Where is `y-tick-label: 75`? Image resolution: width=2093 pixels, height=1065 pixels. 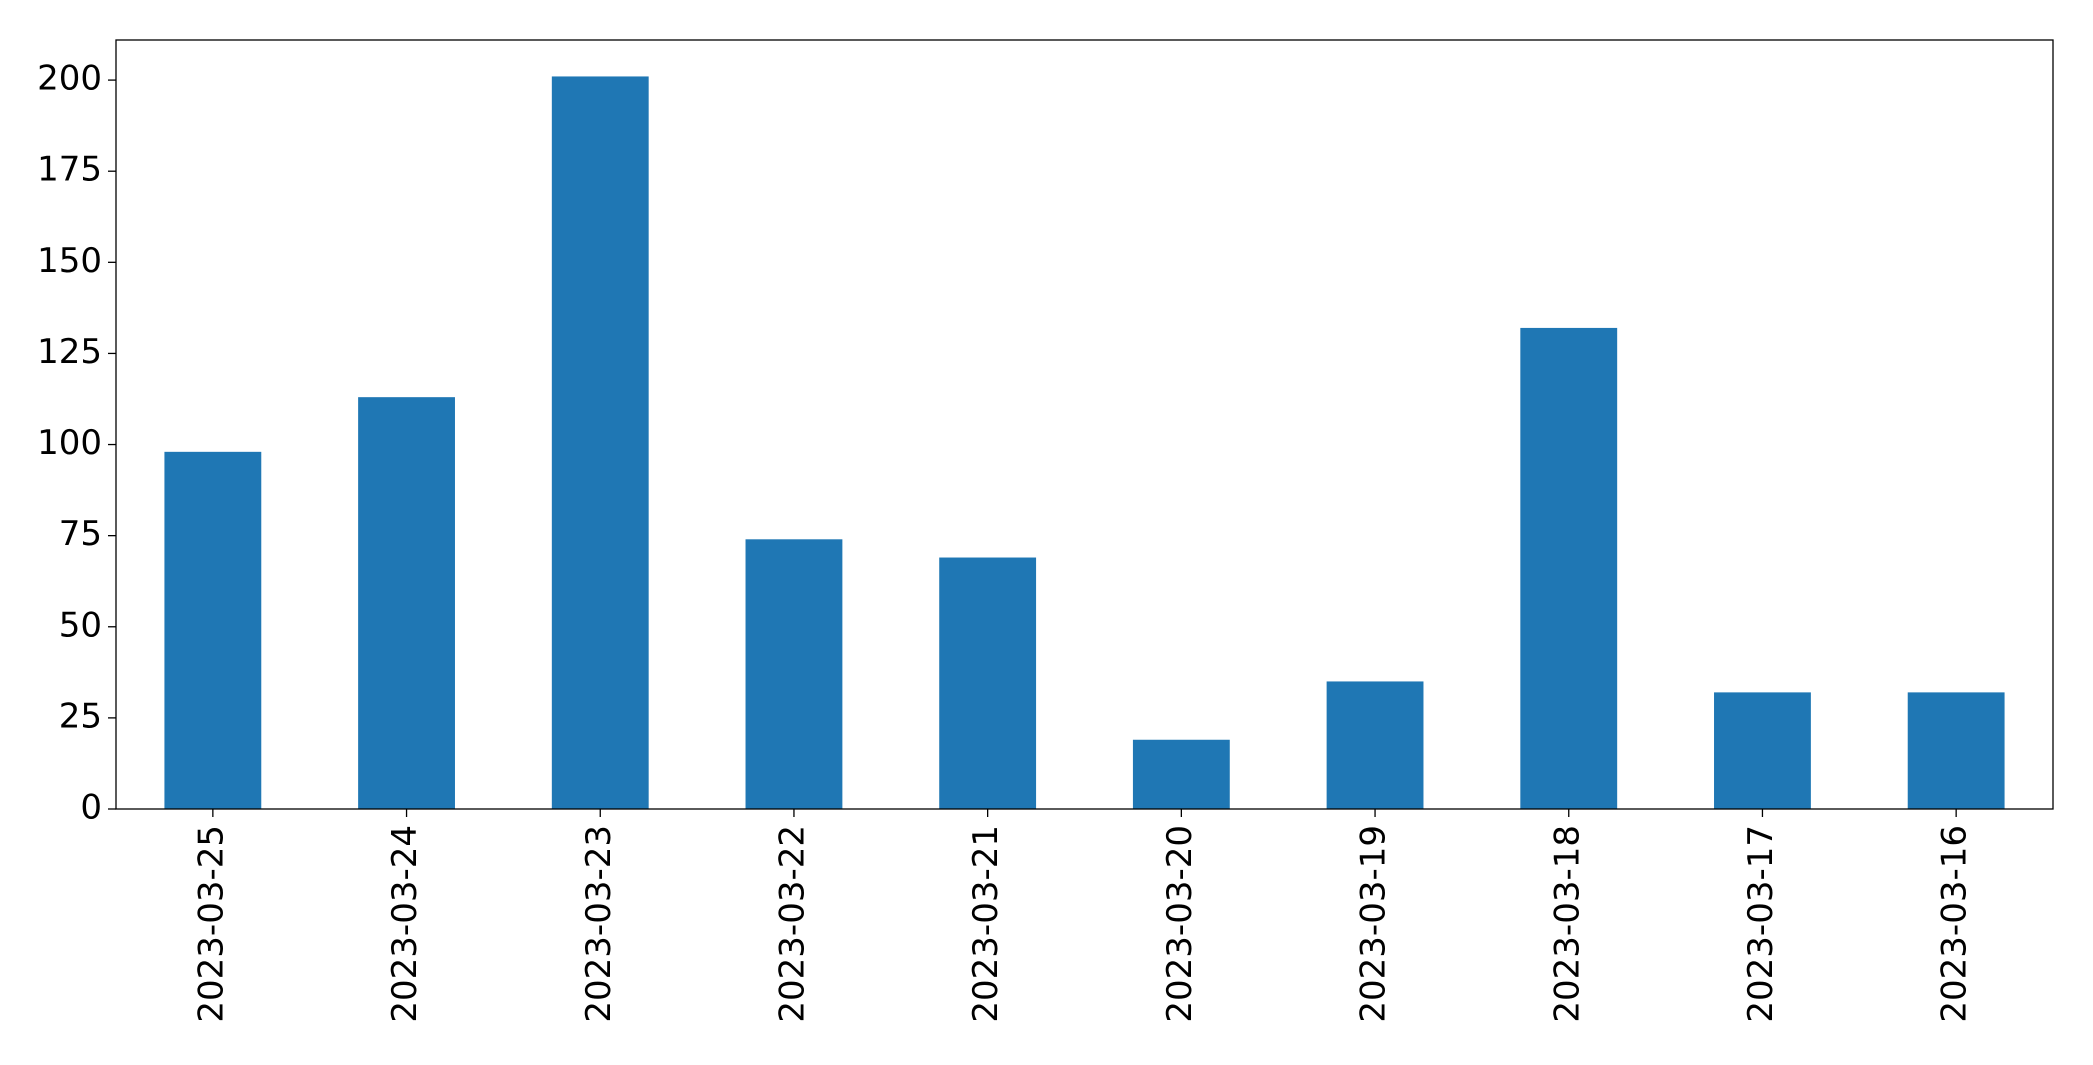
y-tick-label: 75 is located at coordinates (80, 534).